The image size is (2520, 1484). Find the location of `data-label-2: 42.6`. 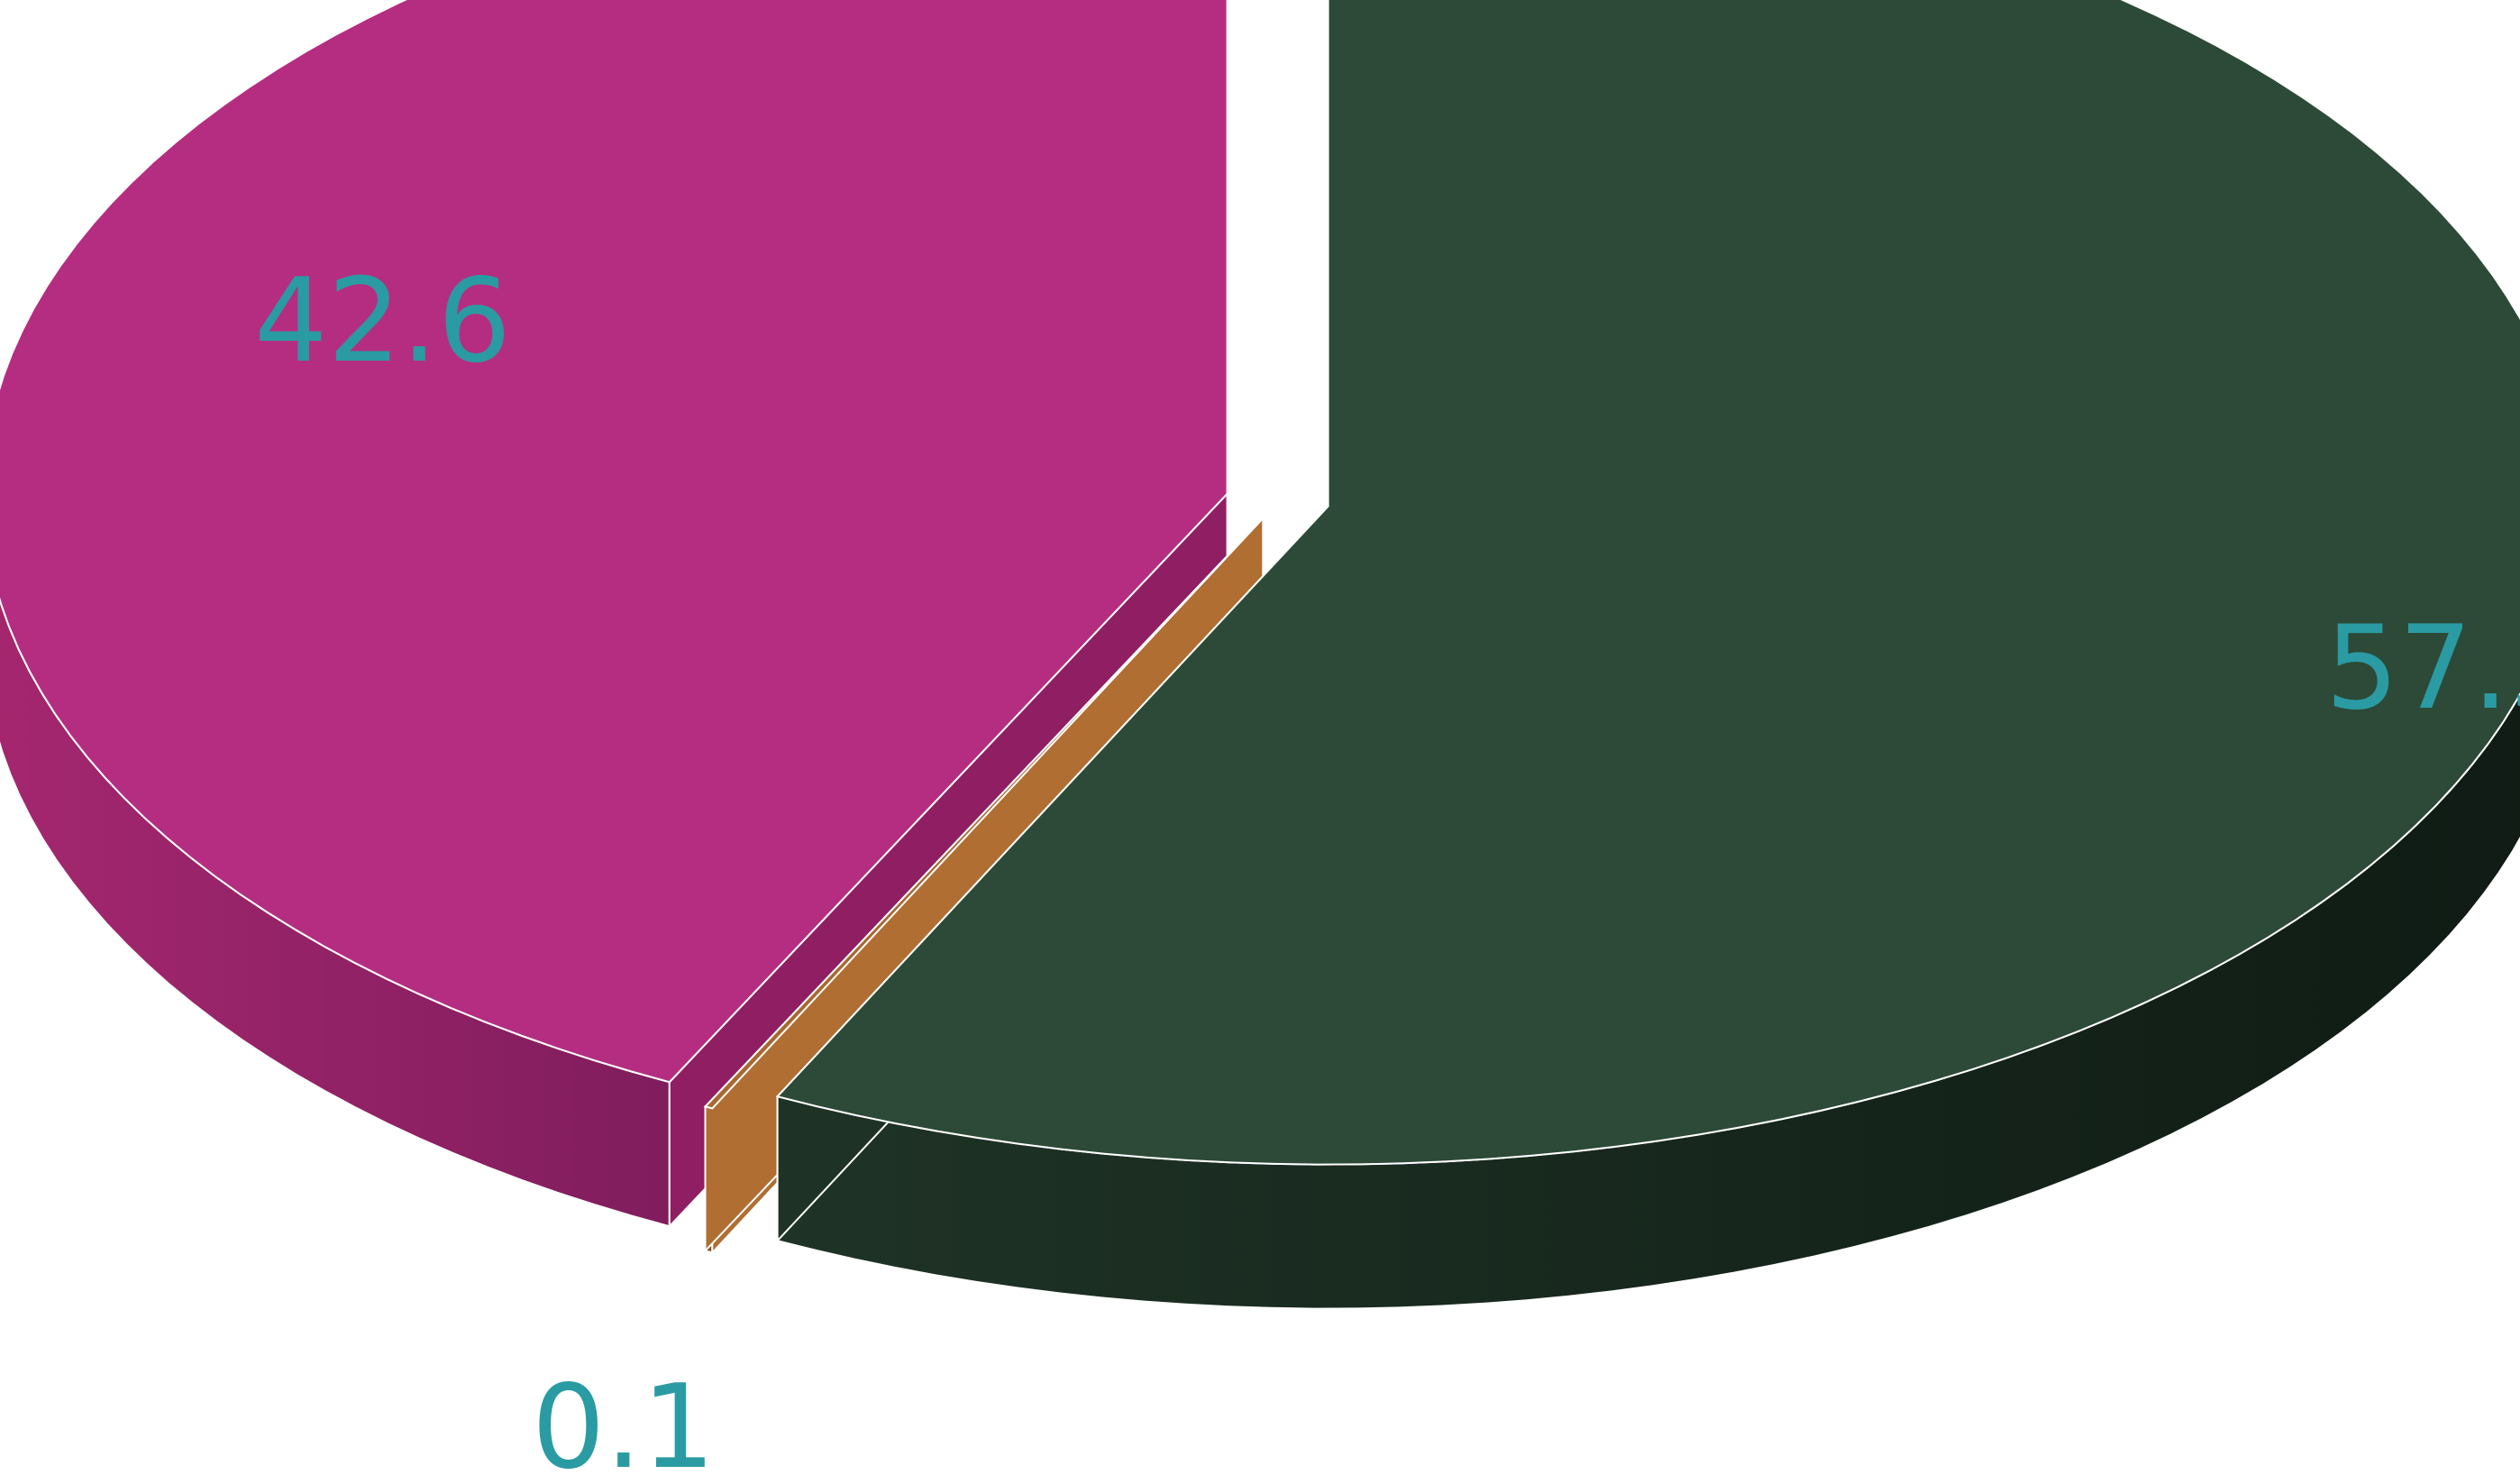

data-label-2: 42.6 is located at coordinates (382, 321).